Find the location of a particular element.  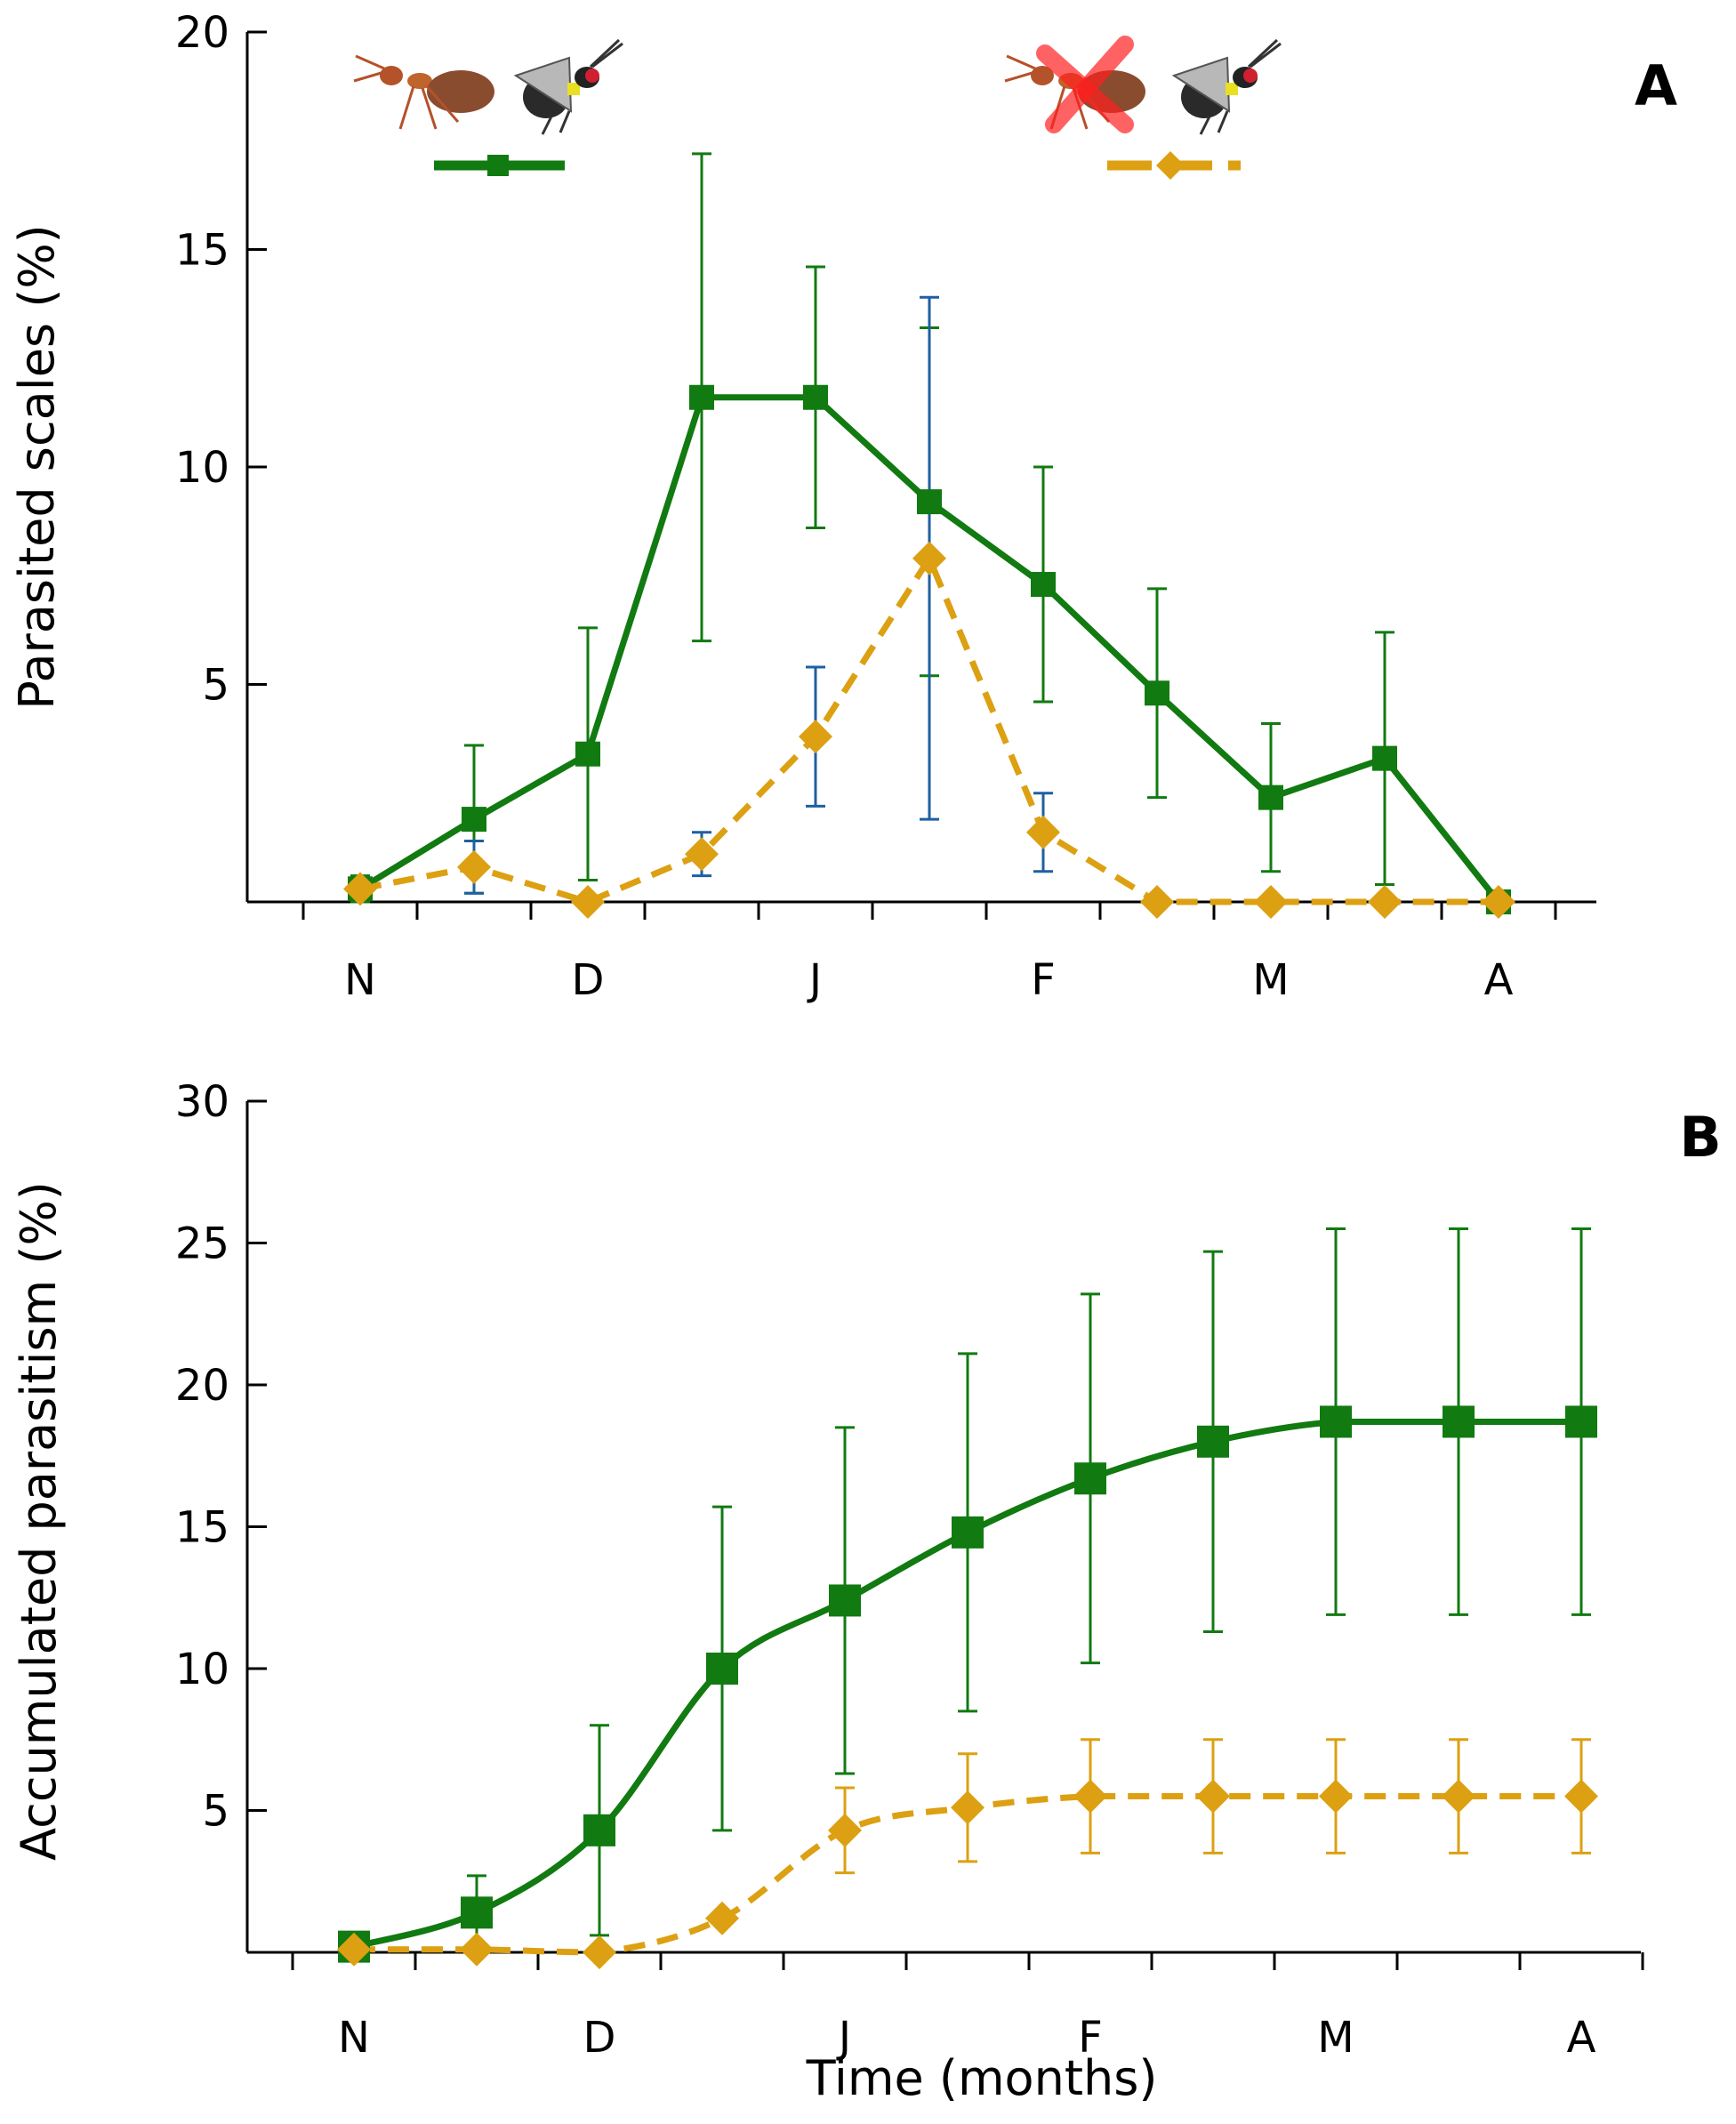

panel-b-letter: B is located at coordinates (1700, 1137).